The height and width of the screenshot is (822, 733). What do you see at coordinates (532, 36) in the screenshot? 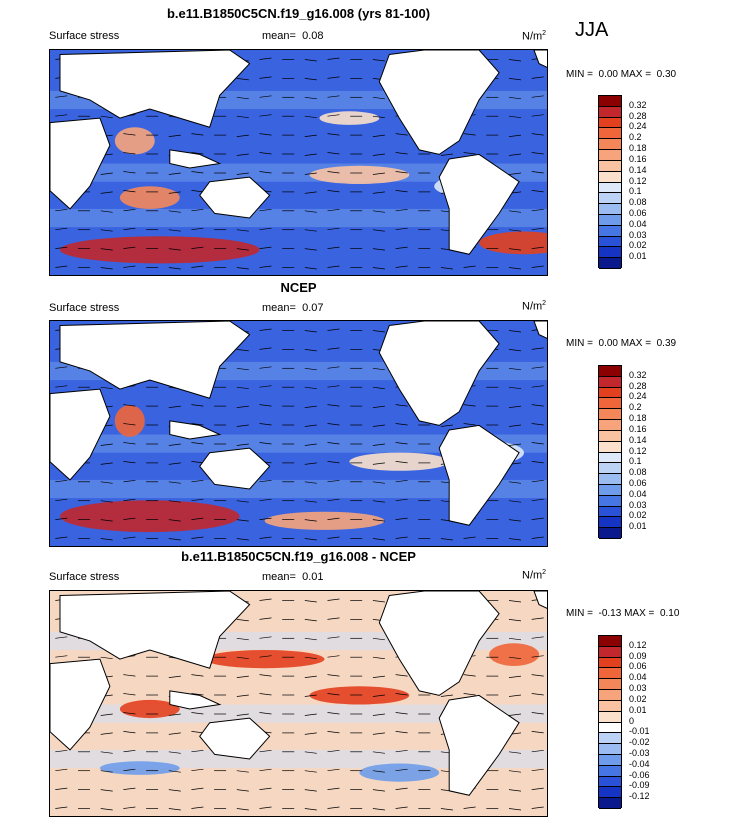
I see `panel1-units-text: N/m` at bounding box center [532, 36].